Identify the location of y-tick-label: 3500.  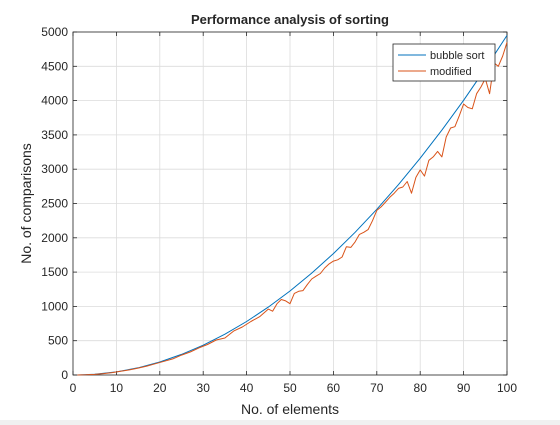
(54, 135).